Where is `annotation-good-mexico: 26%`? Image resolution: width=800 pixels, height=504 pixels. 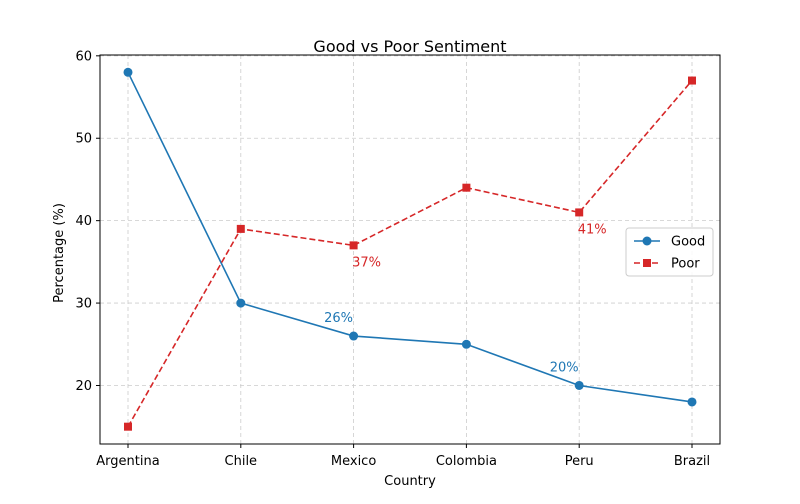
annotation-good-mexico: 26% is located at coordinates (338, 318).